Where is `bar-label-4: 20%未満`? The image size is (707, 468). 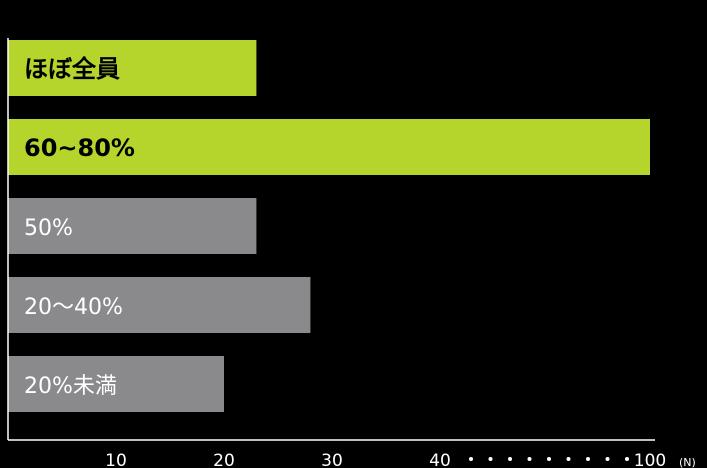
bar-label-4: 20%未満 is located at coordinates (70, 386).